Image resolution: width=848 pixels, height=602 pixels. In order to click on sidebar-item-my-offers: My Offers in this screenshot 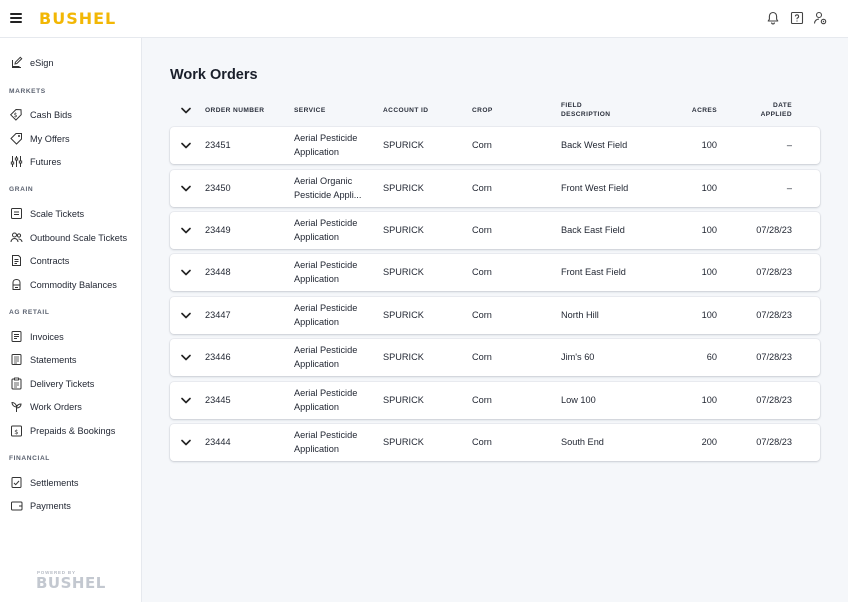, I will do `click(70, 139)`.